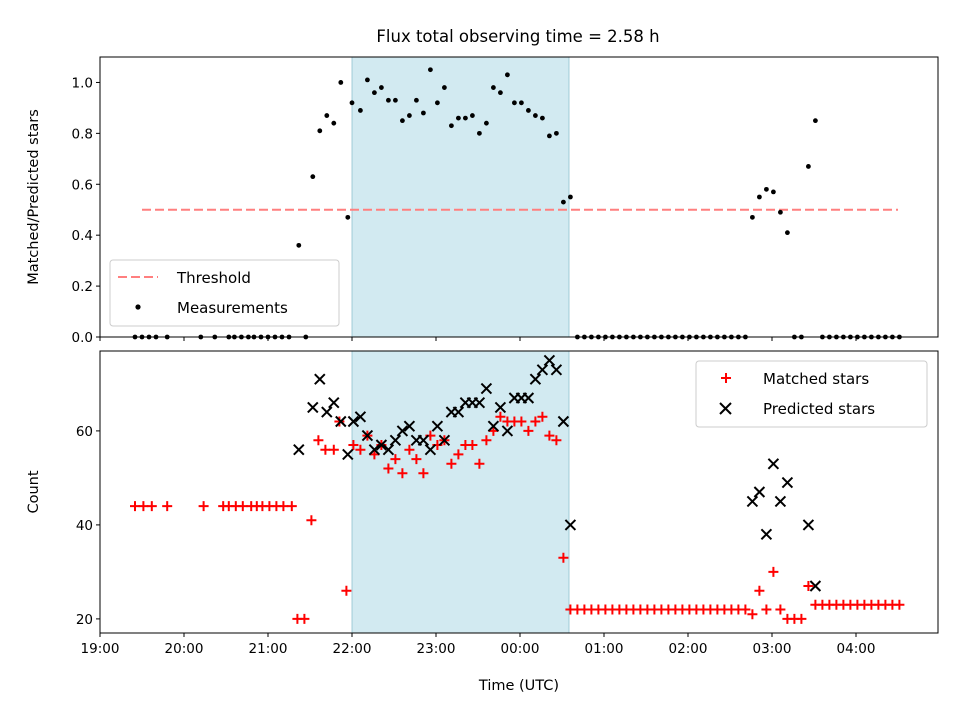 Image resolution: width=960 pixels, height=720 pixels. I want to click on legend-top: Threshold Measurements, so click(224, 293).